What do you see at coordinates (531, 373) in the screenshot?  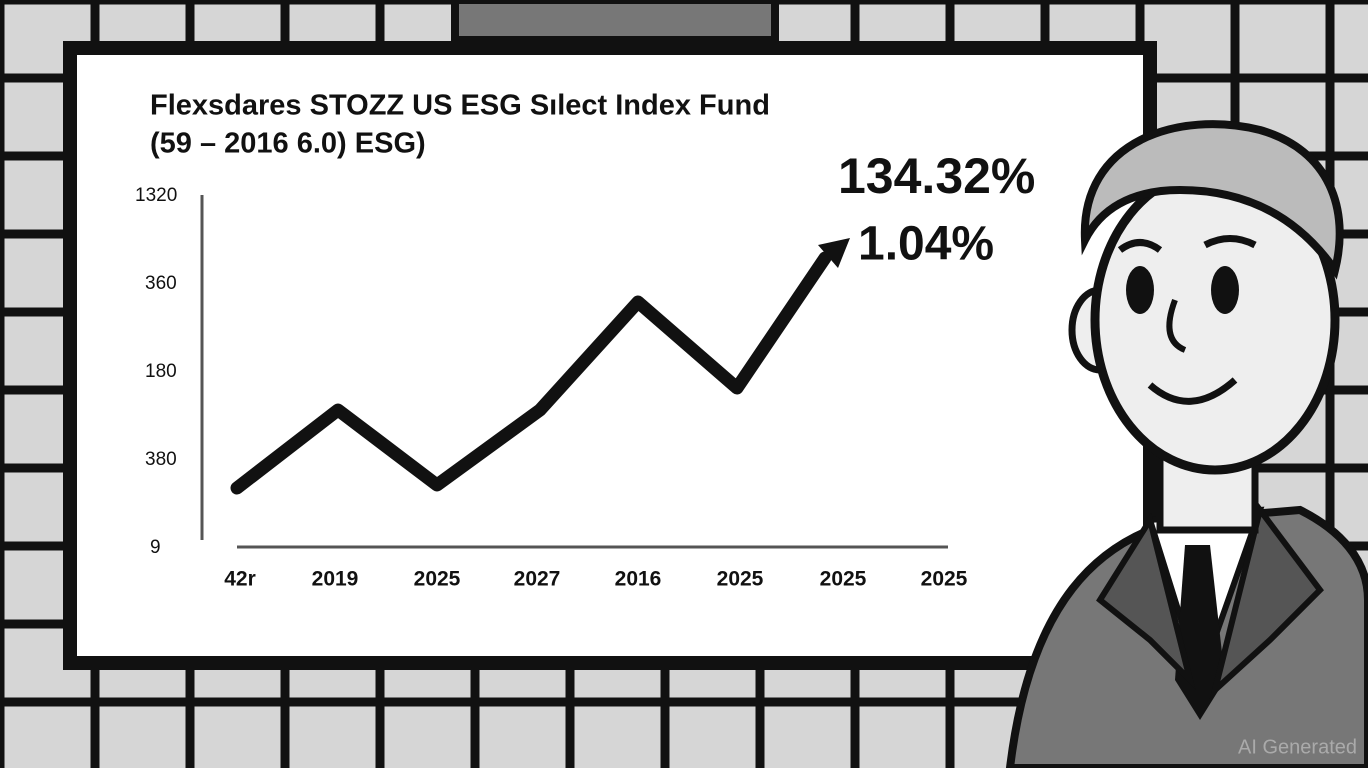 I see `trend-line` at bounding box center [531, 373].